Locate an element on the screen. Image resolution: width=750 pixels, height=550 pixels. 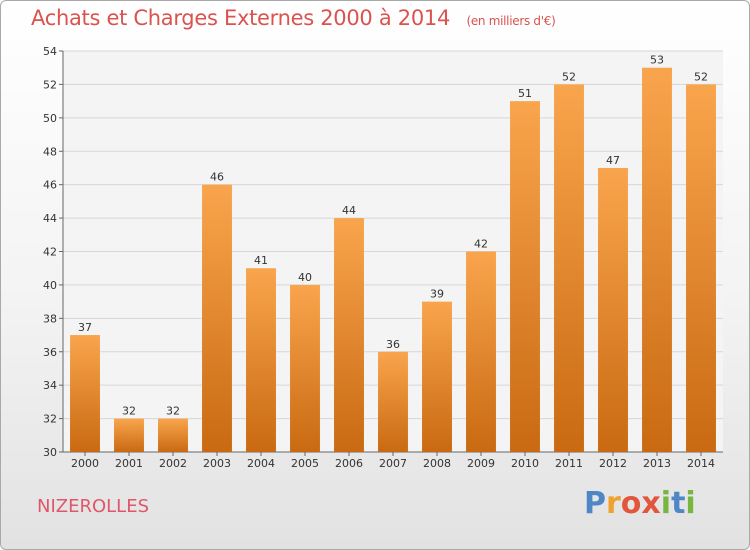
y-tick-label: 30 is located at coordinates (50, 452).